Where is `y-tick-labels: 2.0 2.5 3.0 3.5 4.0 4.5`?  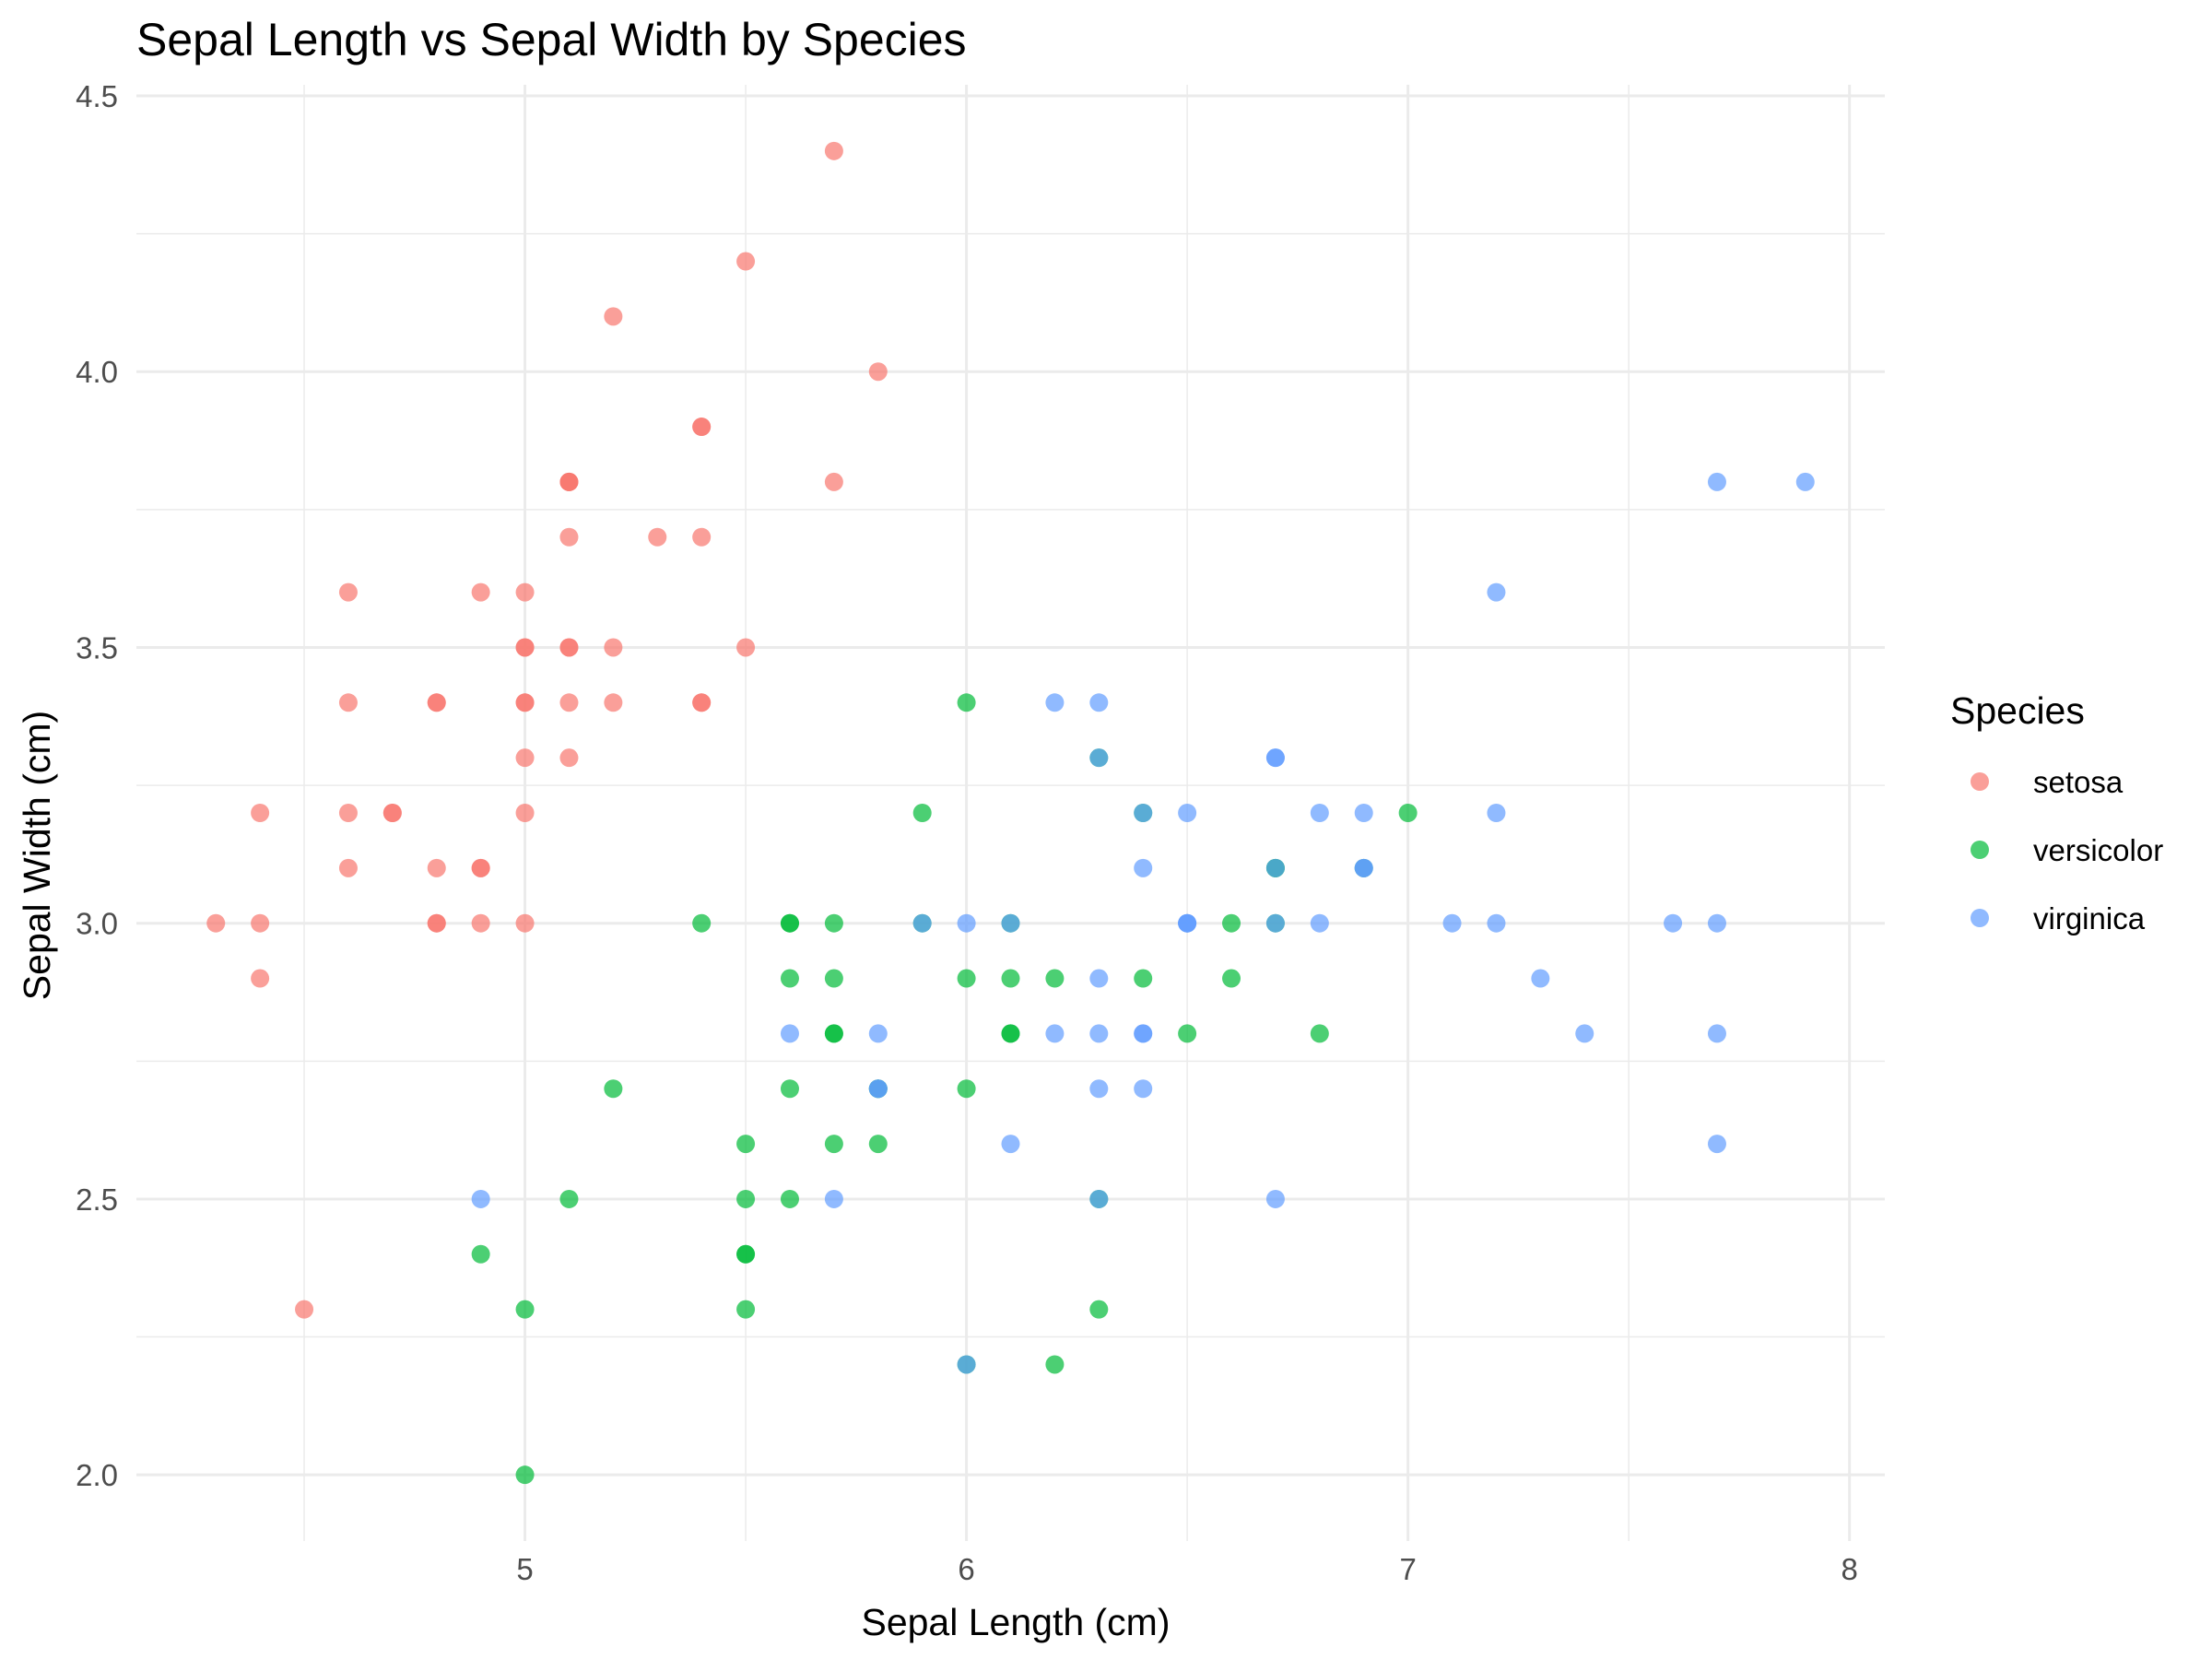
y-tick-labels: 2.0 2.5 3.0 3.5 4.0 4.5 is located at coordinates (97, 785).